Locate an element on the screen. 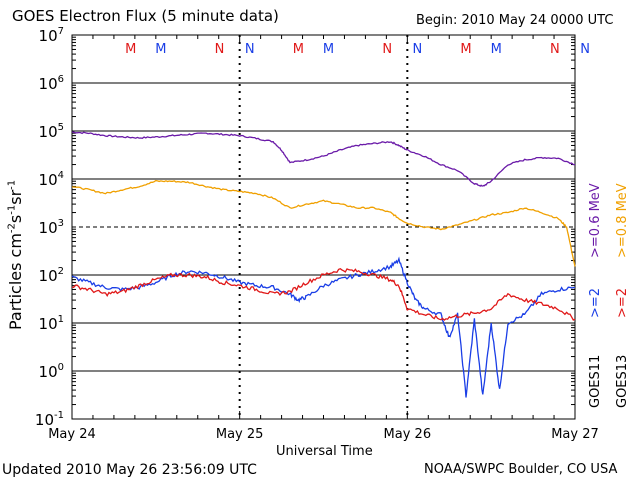 This screenshot has height=480, width=640. y-axis-label: Particles cm-2s-1sr-1 is located at coordinates (15, 254).